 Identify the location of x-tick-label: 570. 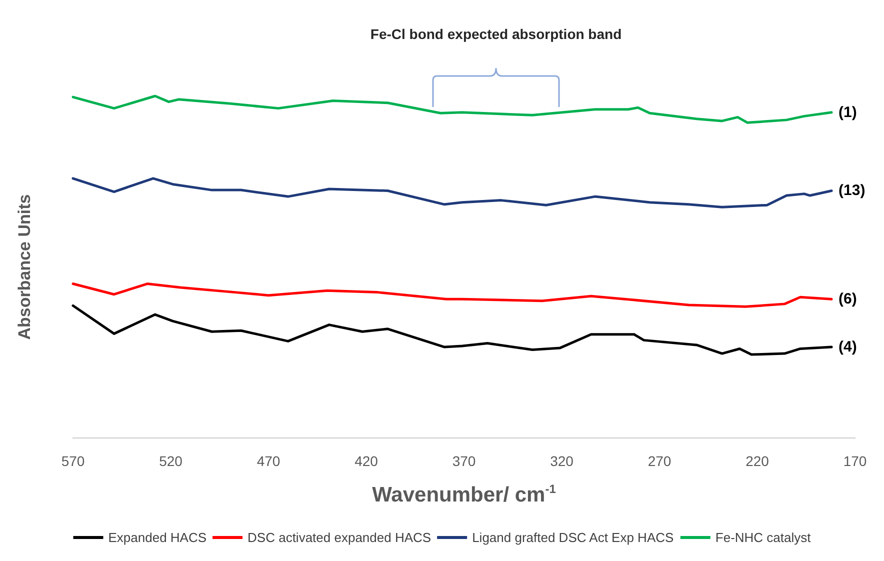
(73, 461).